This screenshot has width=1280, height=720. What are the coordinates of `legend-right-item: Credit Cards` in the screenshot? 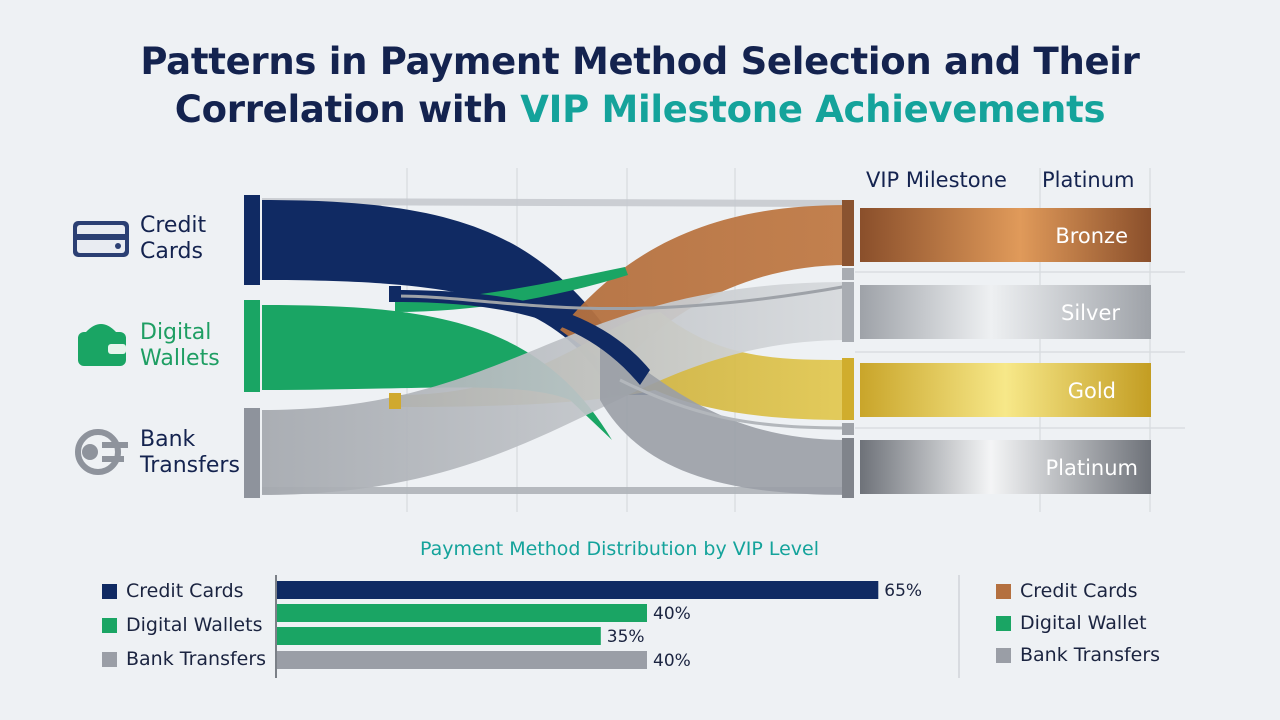 It's located at (1067, 591).